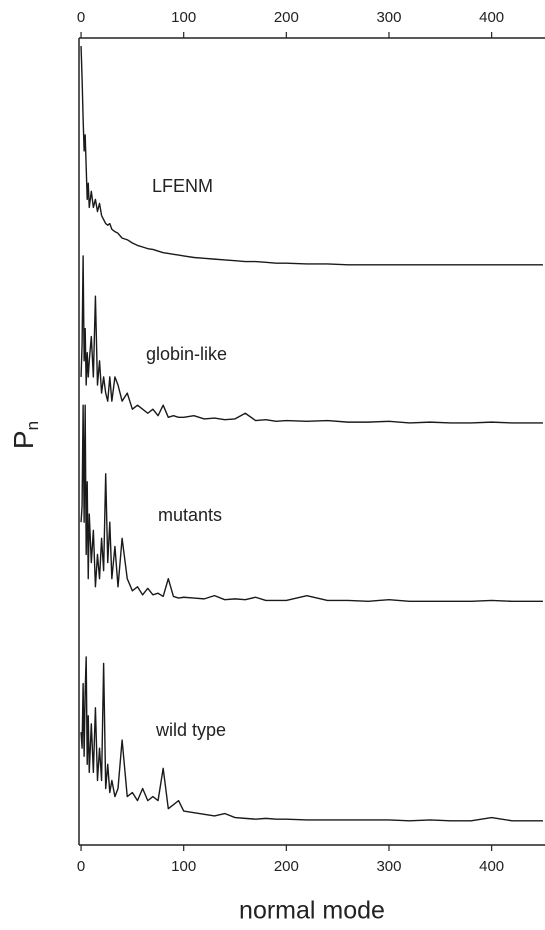  What do you see at coordinates (81, 866) in the screenshot?
I see `x-tick-label: 0` at bounding box center [81, 866].